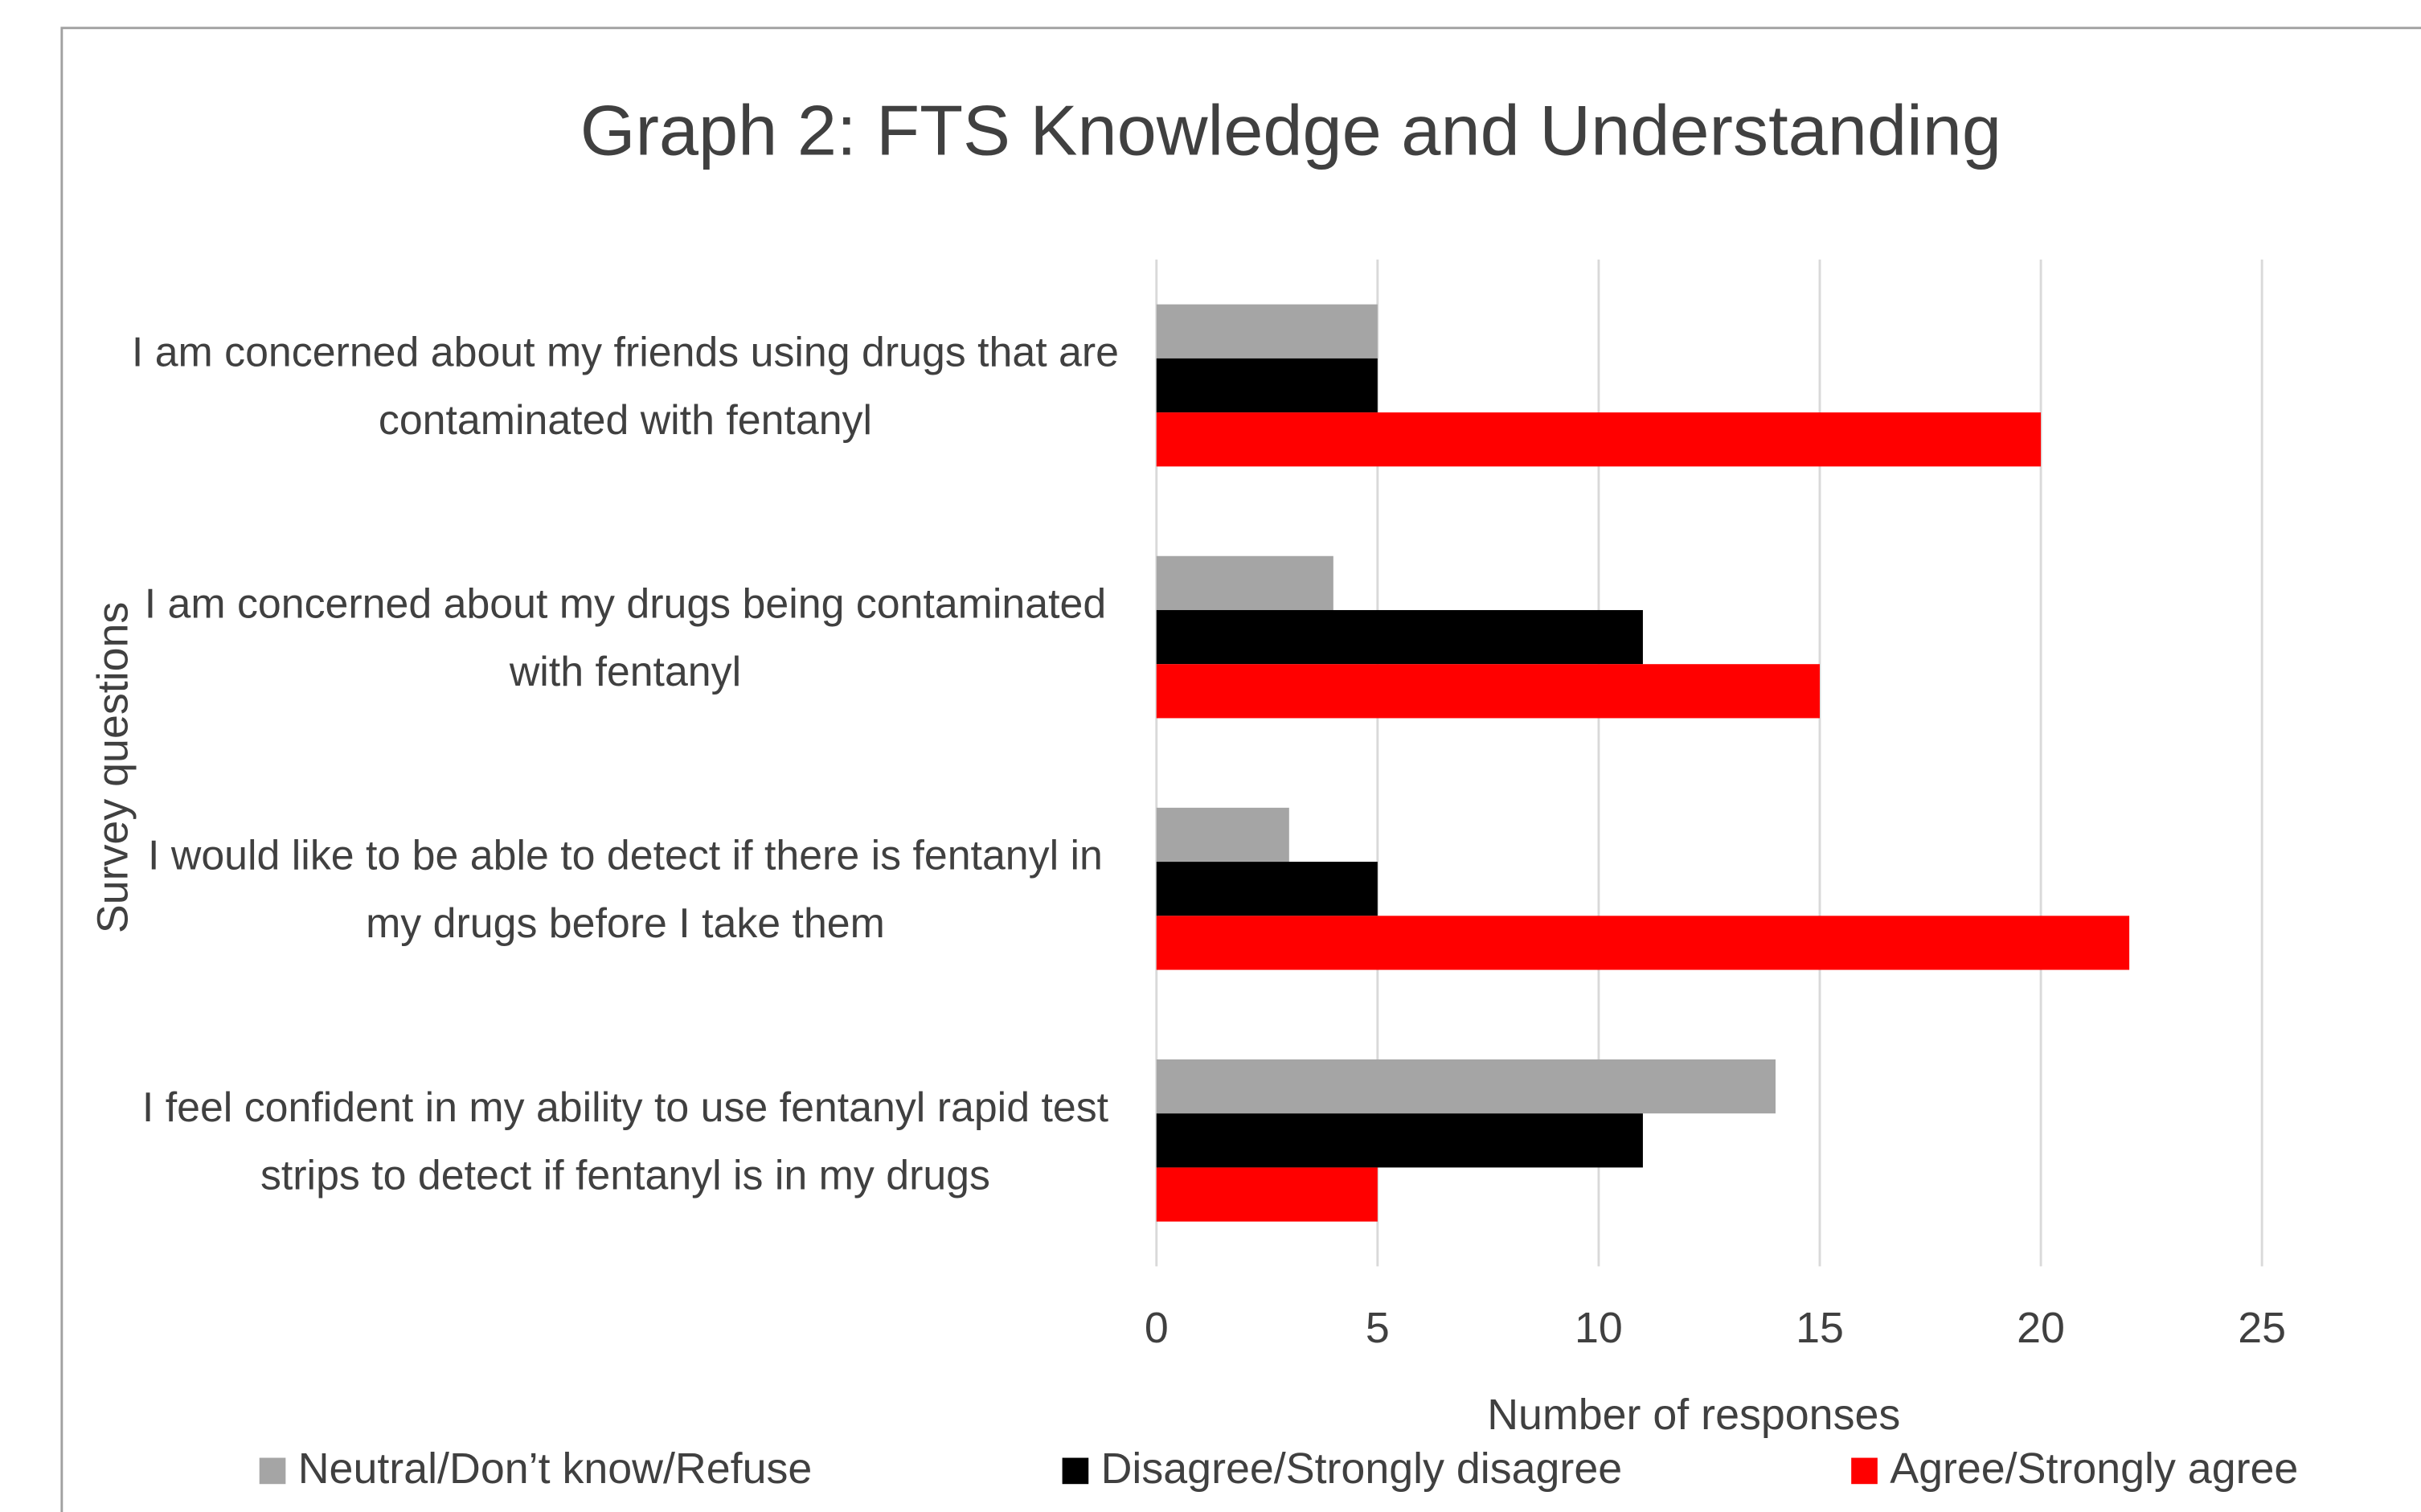  I want to click on chart-title: Graph 2: FTS Knowledge and Understanding, so click(1290, 130).